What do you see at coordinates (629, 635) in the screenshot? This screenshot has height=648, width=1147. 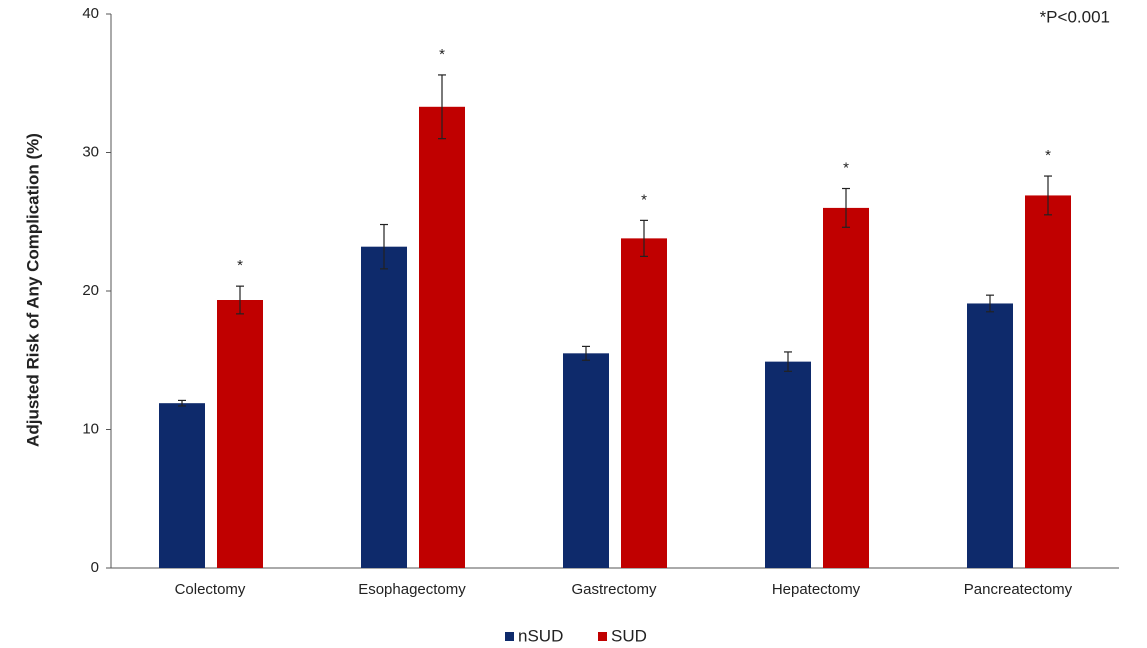 I see `legend-label: SUD` at bounding box center [629, 635].